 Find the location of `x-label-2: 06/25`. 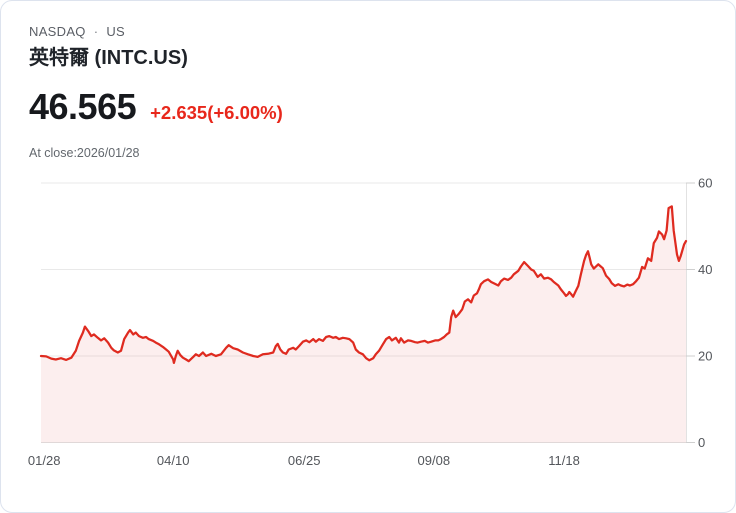

x-label-2: 06/25 is located at coordinates (304, 460).